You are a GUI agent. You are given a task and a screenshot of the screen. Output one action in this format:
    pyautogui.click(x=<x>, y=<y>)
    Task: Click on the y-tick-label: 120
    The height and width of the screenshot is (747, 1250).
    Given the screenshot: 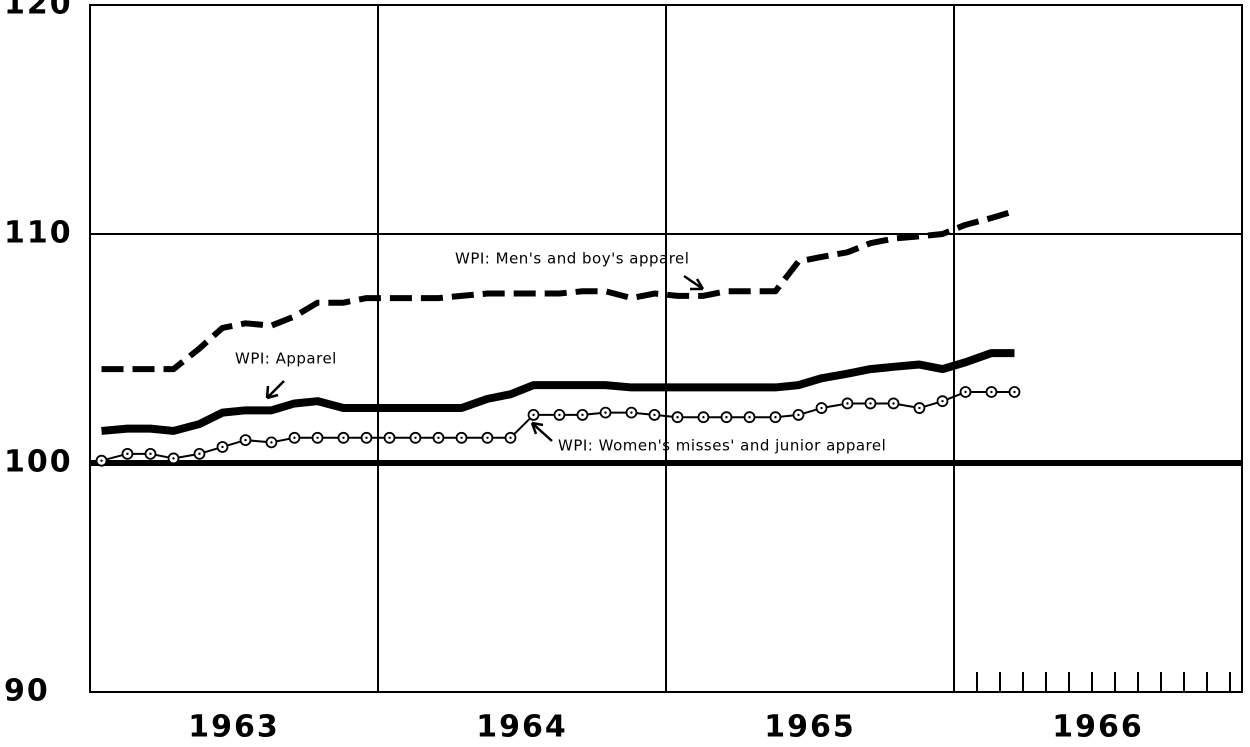 What is the action you would take?
    pyautogui.click(x=38, y=11)
    